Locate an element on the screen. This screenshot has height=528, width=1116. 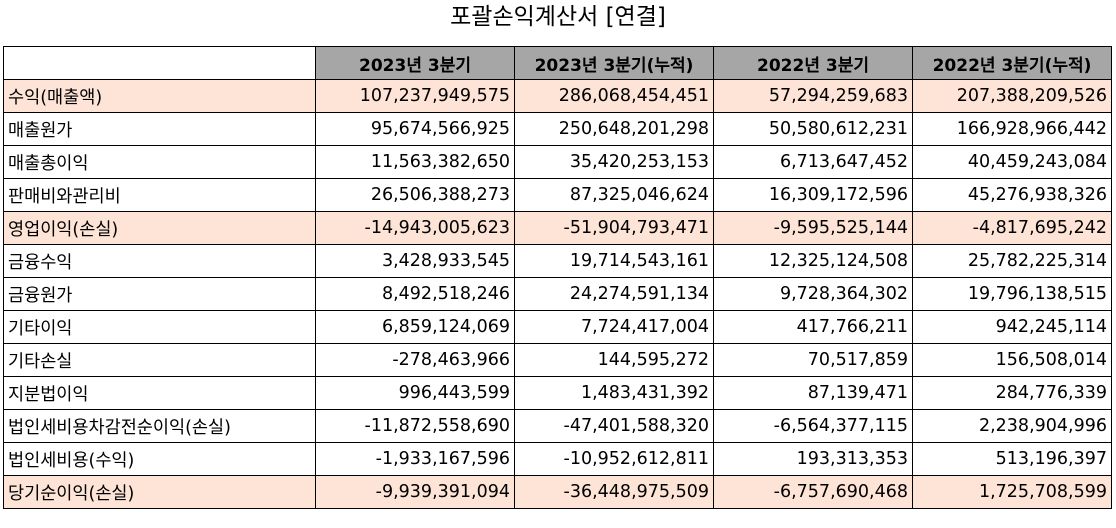
value-cell: 8,492,518,246 is located at coordinates (415, 294).